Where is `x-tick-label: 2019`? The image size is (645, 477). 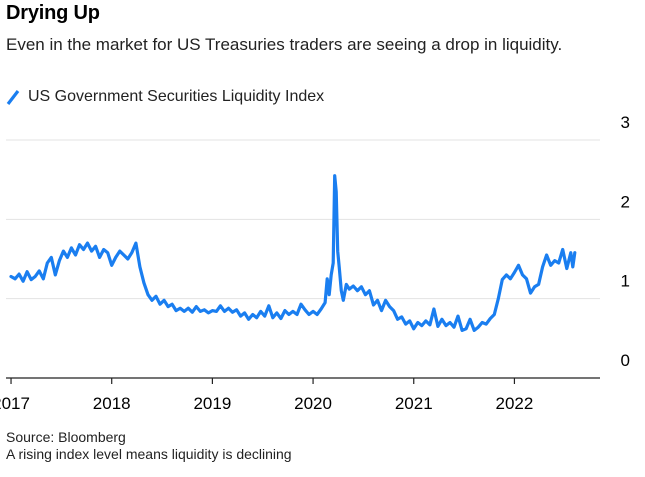 x-tick-label: 2019 is located at coordinates (212, 403).